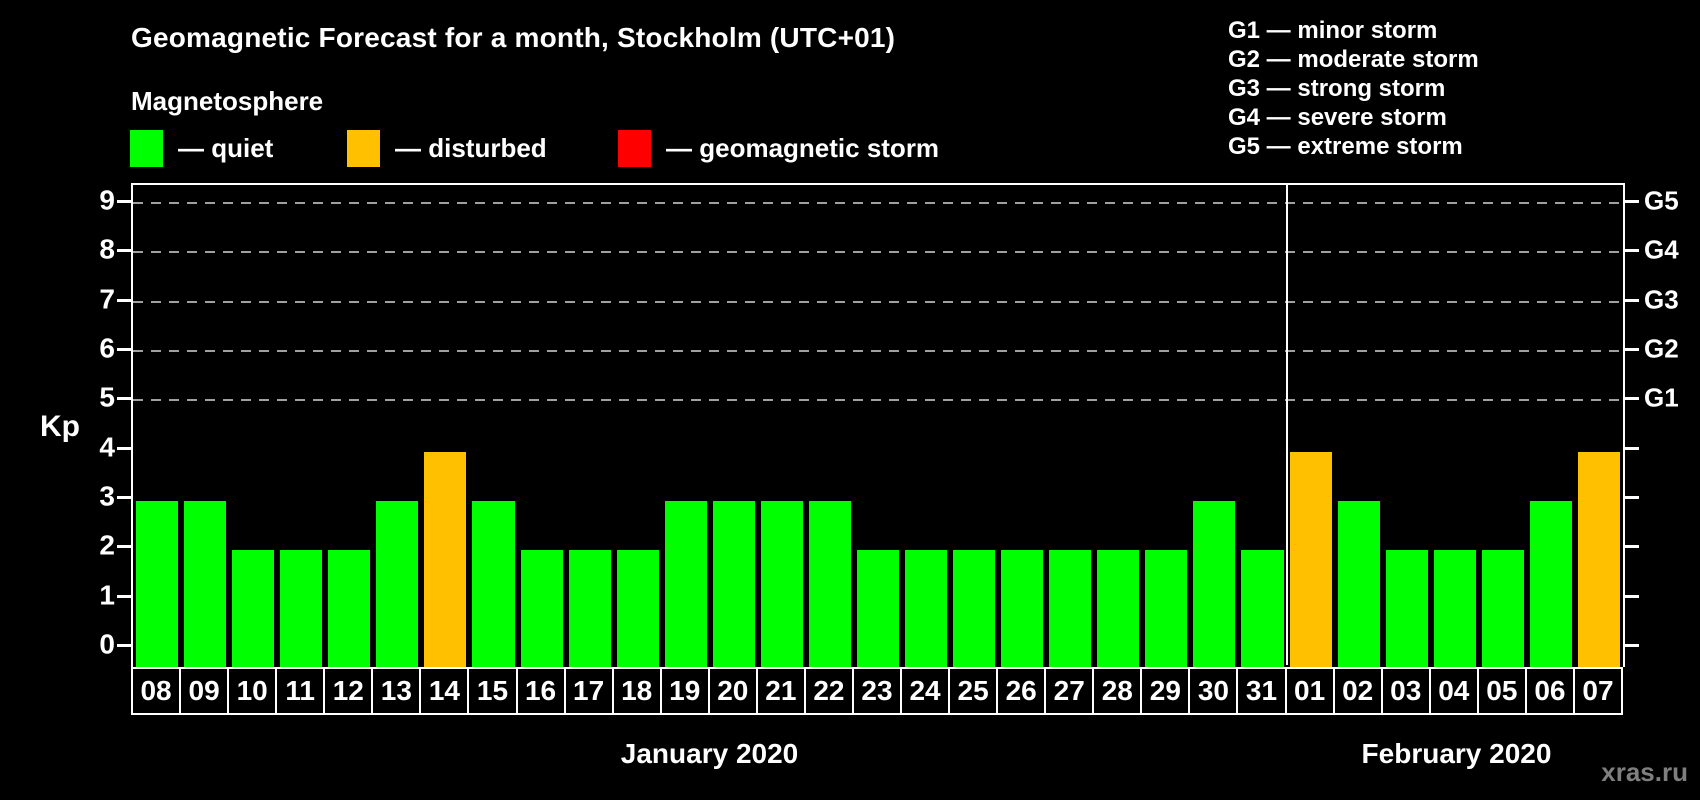 This screenshot has width=1700, height=800. I want to click on day-label-cell: 17, so click(588, 691).